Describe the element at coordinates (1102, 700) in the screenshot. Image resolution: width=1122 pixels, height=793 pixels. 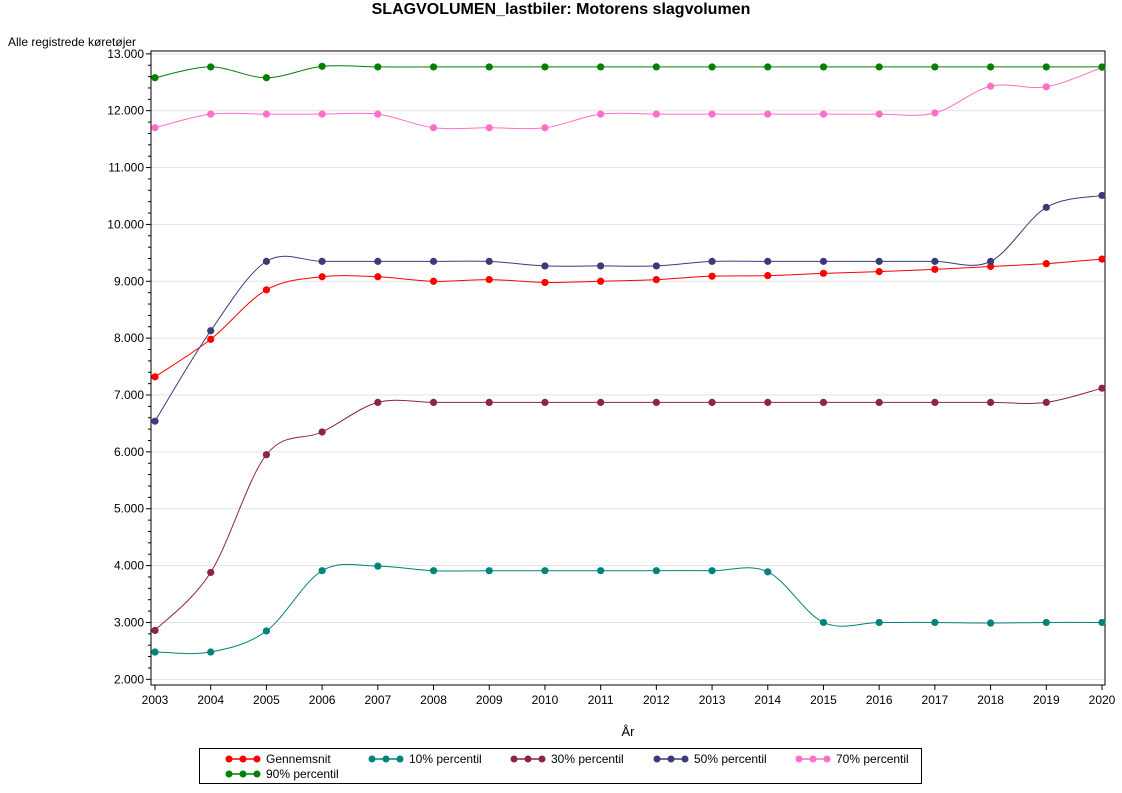
I see `x-tick-label: 2020` at that location.